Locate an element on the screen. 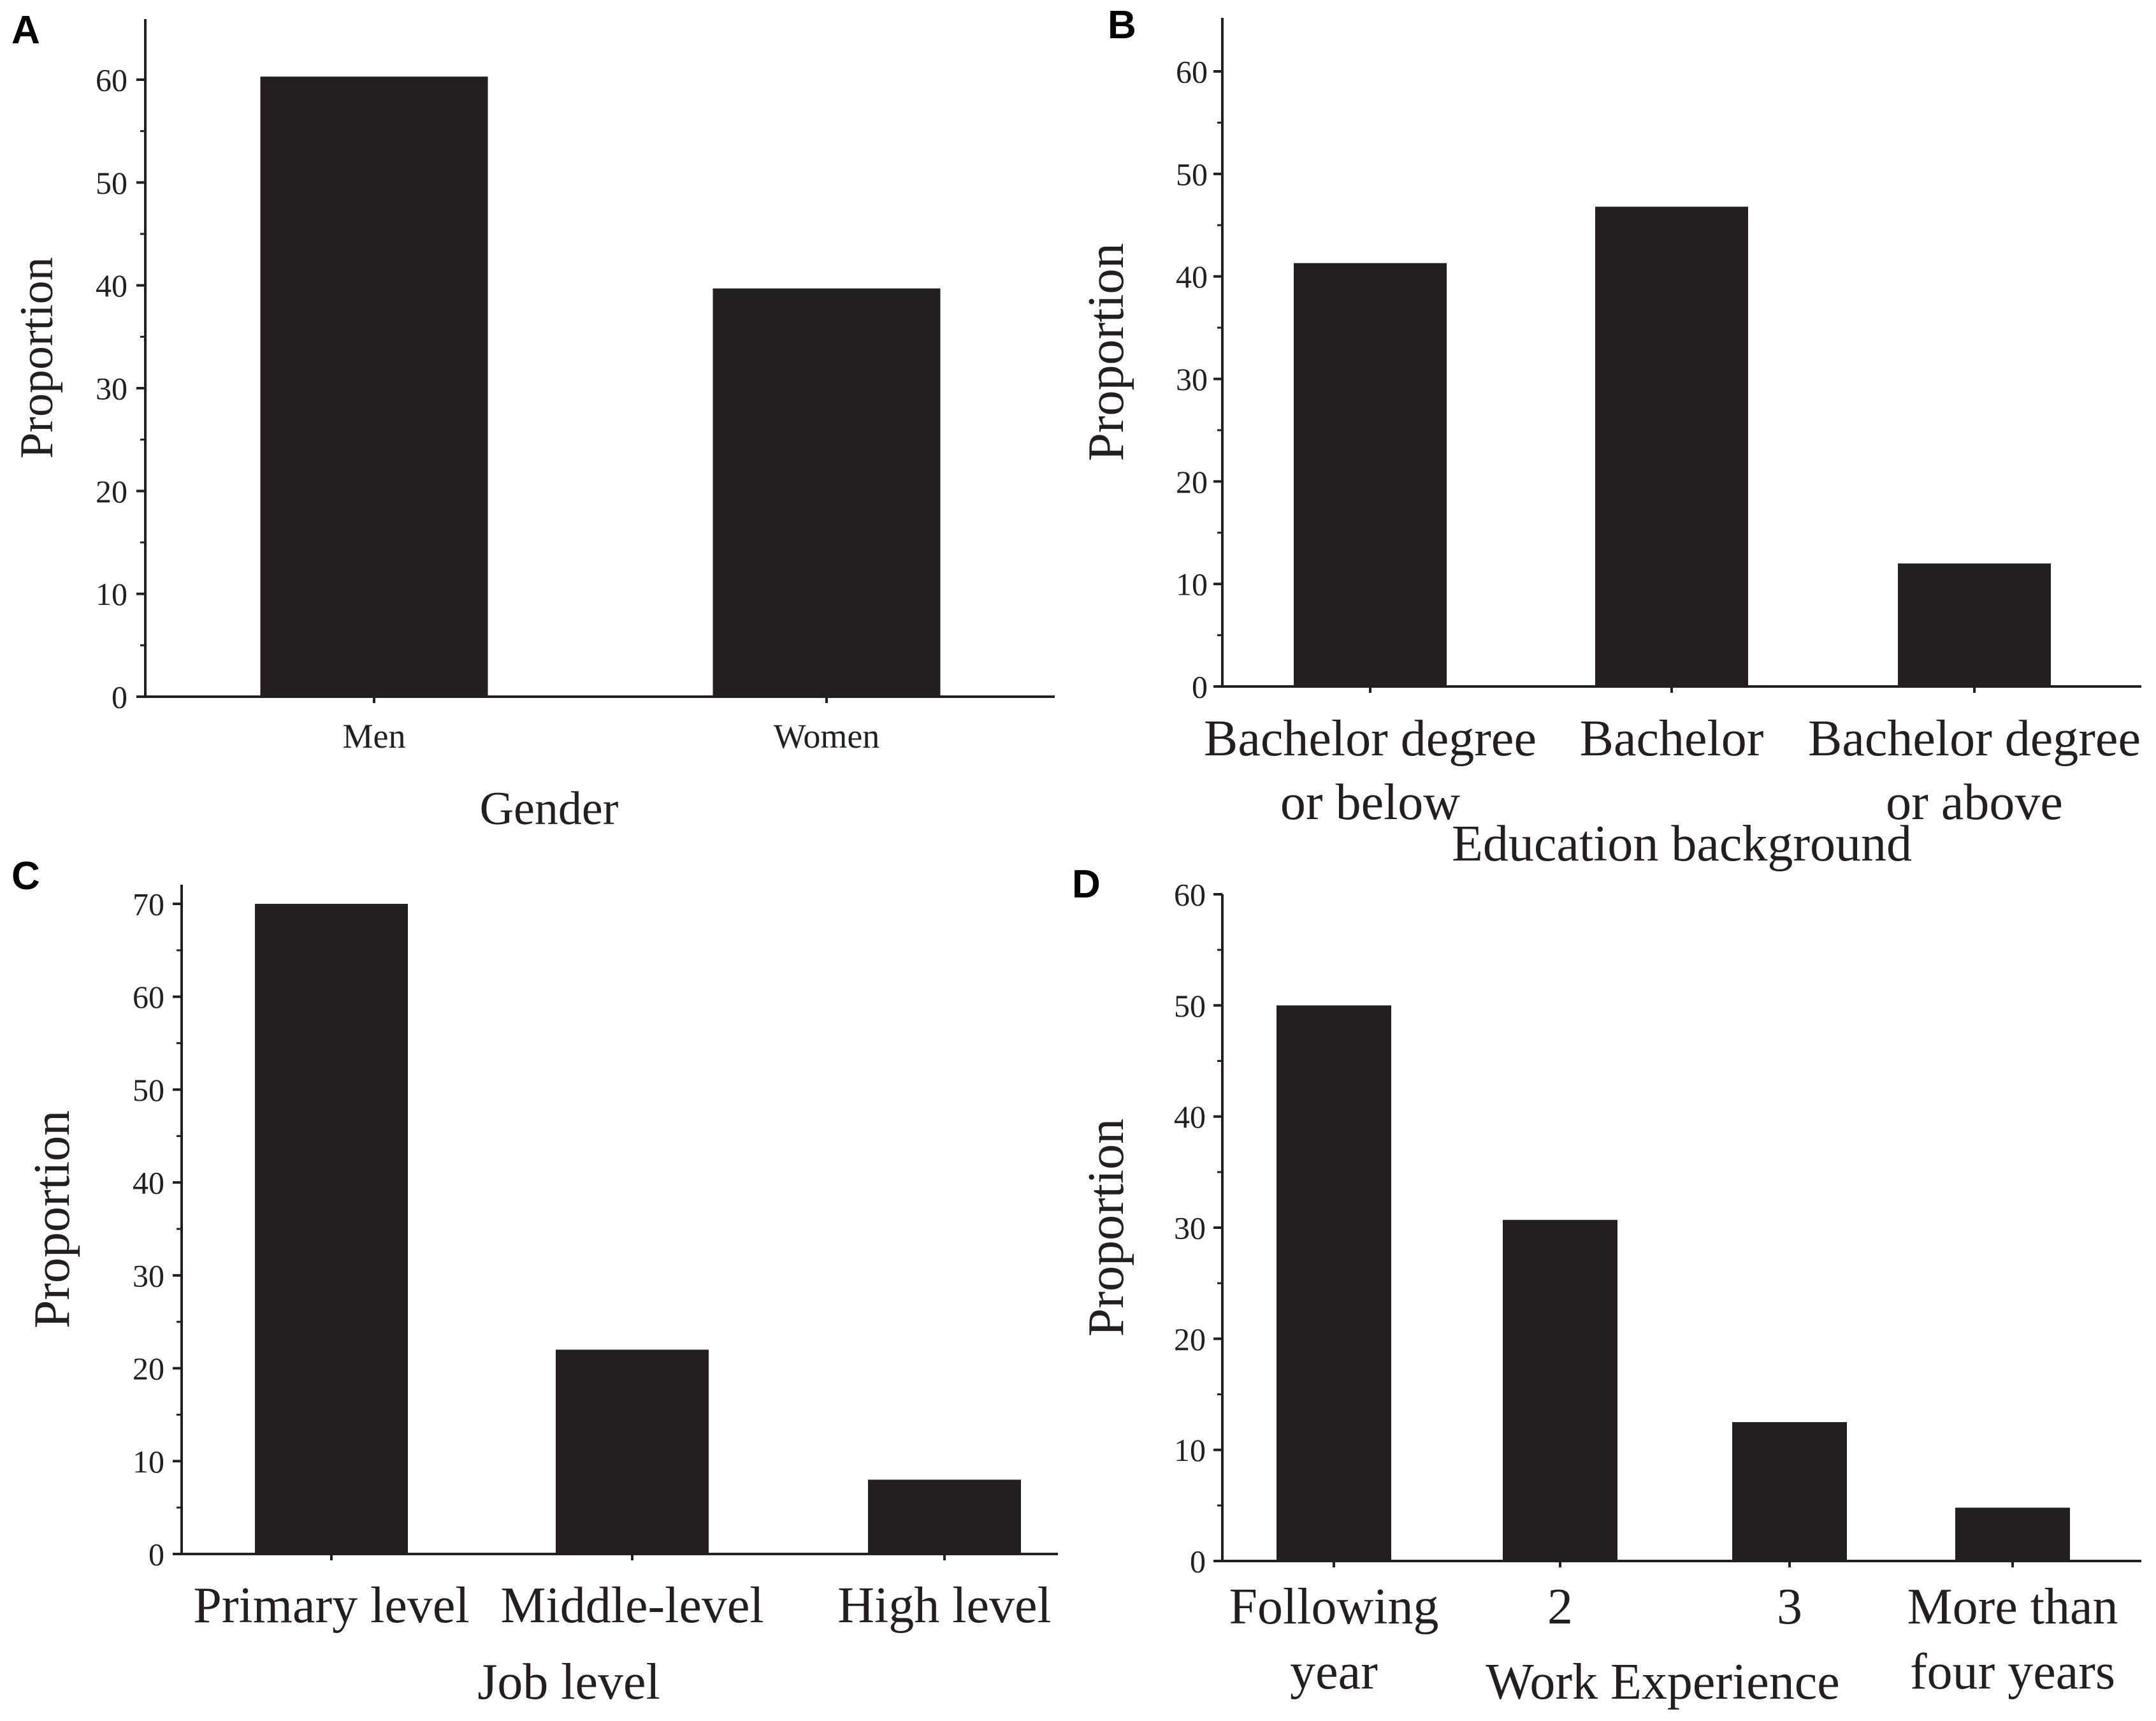  x-tick-label: Bachelor degree or below is located at coordinates (1370, 771).